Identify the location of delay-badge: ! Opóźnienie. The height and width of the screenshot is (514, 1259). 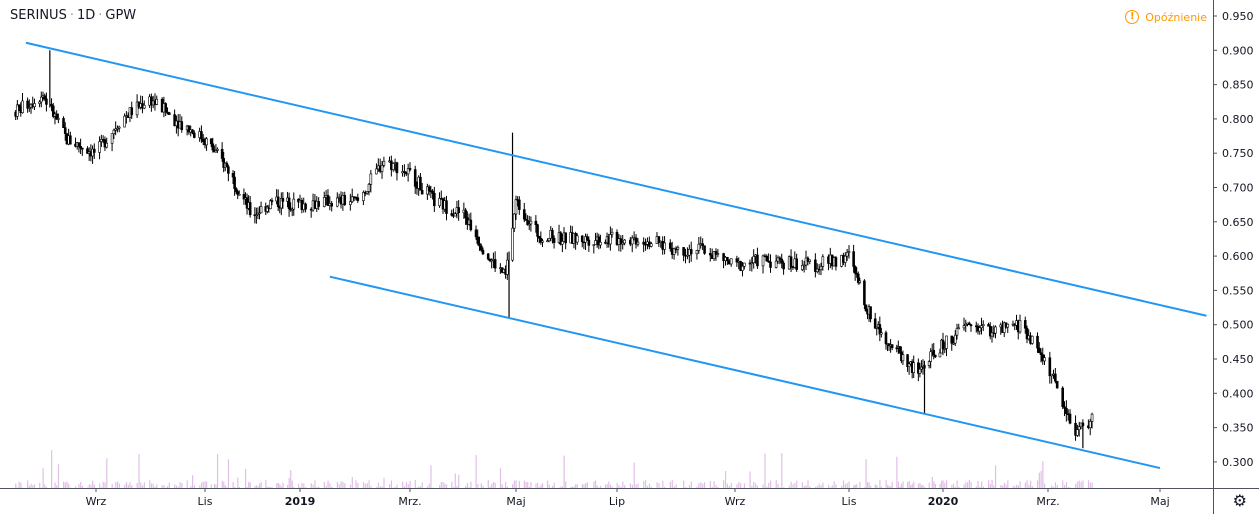
(1166, 17).